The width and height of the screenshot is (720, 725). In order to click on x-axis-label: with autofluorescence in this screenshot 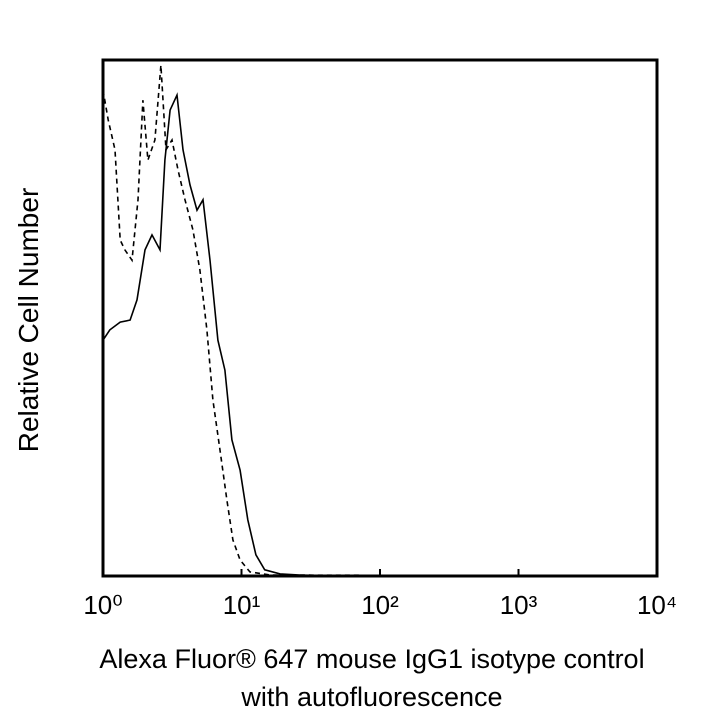, I will do `click(371, 697)`.